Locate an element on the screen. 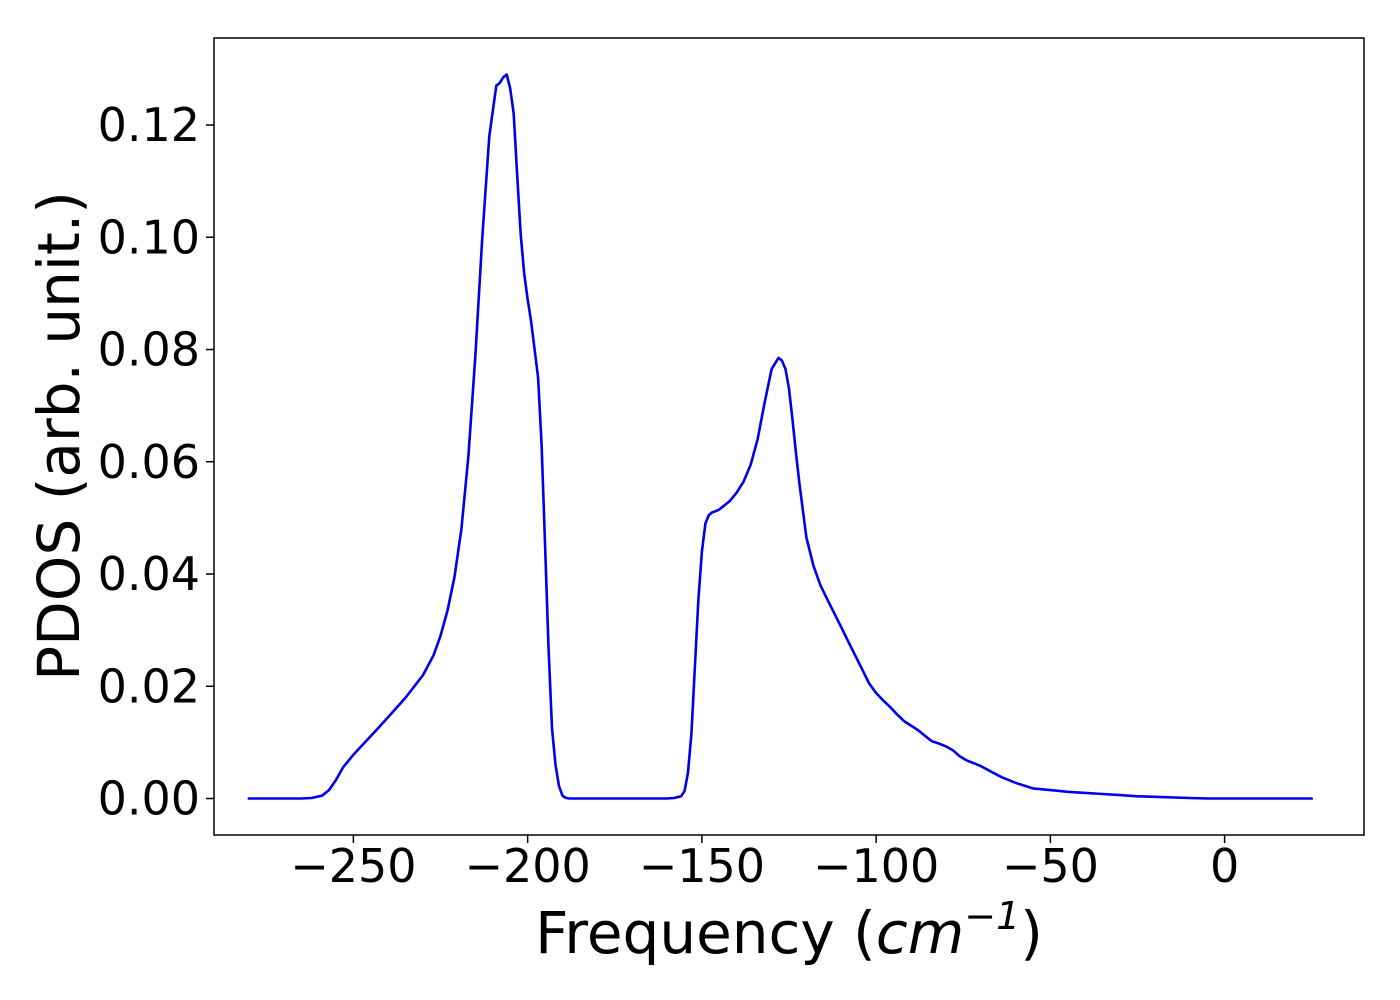 The image size is (1400, 1000). x-axis-title-suffix: ) is located at coordinates (1031, 933).